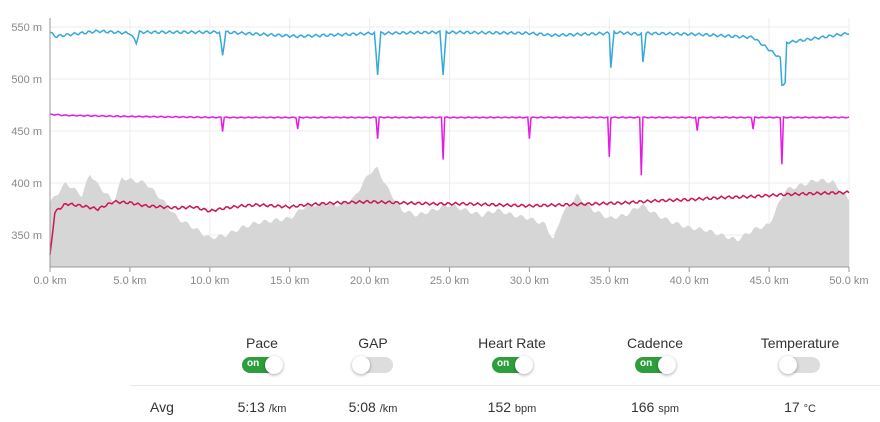  Describe the element at coordinates (505, 385) in the screenshot. I see `divider` at that location.